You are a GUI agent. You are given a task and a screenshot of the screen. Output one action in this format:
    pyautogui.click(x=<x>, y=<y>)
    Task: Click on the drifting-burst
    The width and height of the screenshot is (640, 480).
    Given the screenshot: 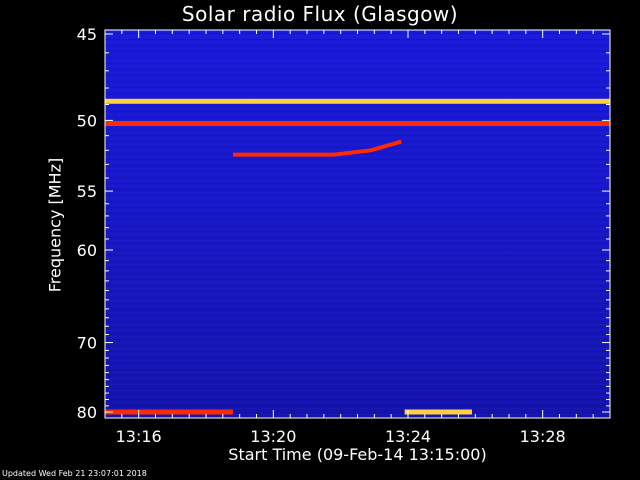 What is the action you would take?
    pyautogui.click(x=317, y=148)
    